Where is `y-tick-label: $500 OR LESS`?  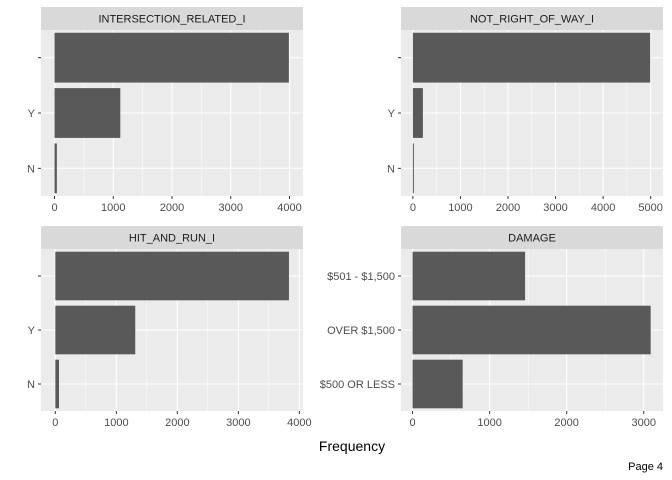
y-tick-label: $500 OR LESS is located at coordinates (357, 385).